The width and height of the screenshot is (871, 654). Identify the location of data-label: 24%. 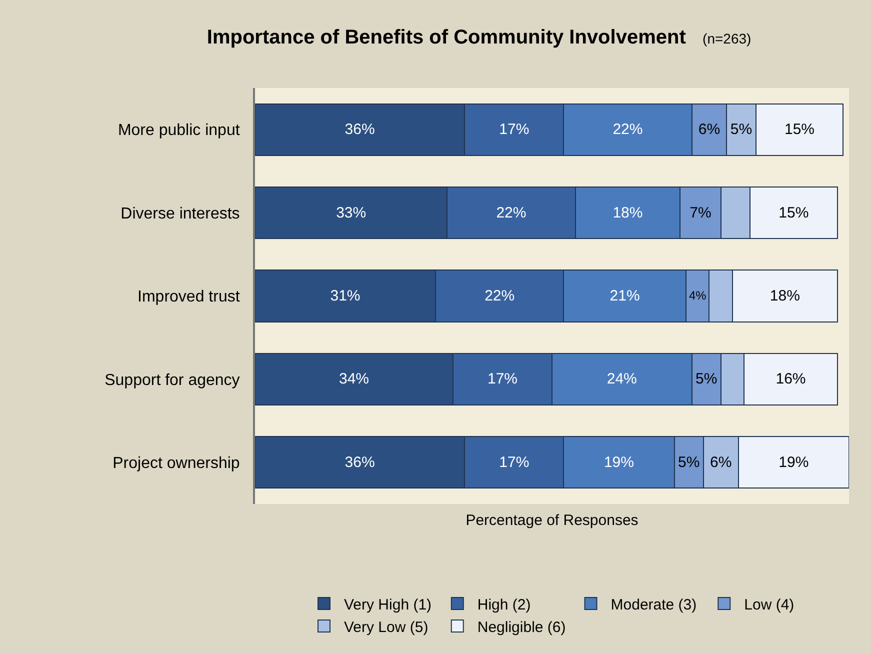
(621, 379).